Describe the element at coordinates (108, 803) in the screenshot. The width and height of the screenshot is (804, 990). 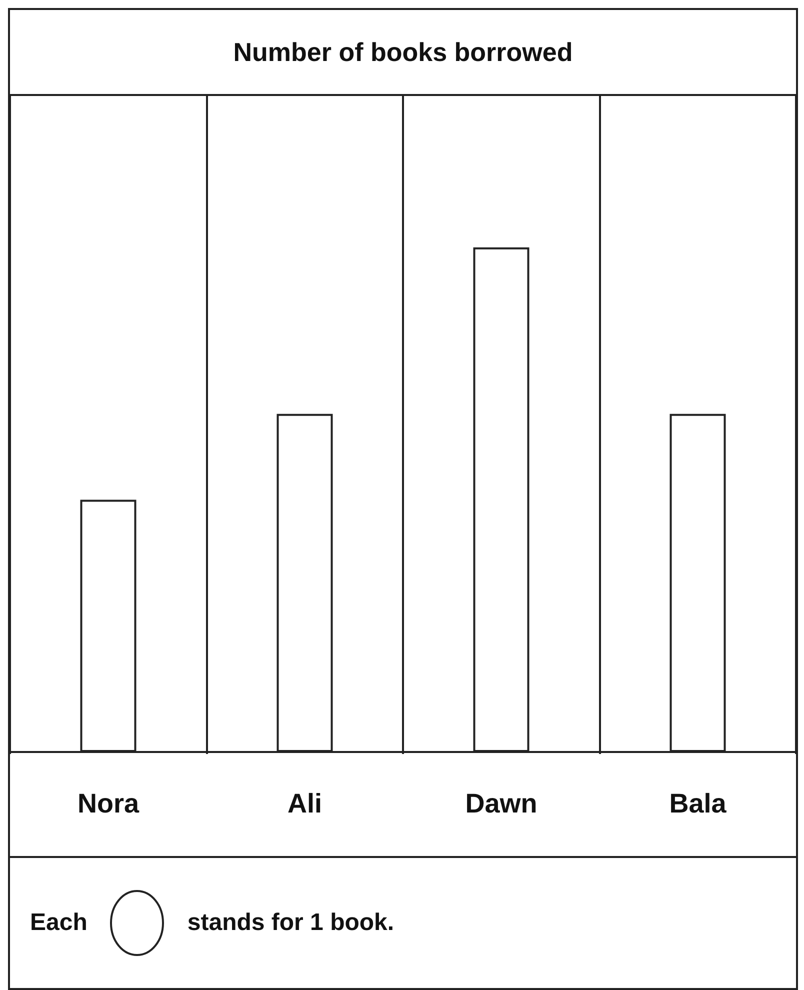
I see `x-tick-label: Nora` at that location.